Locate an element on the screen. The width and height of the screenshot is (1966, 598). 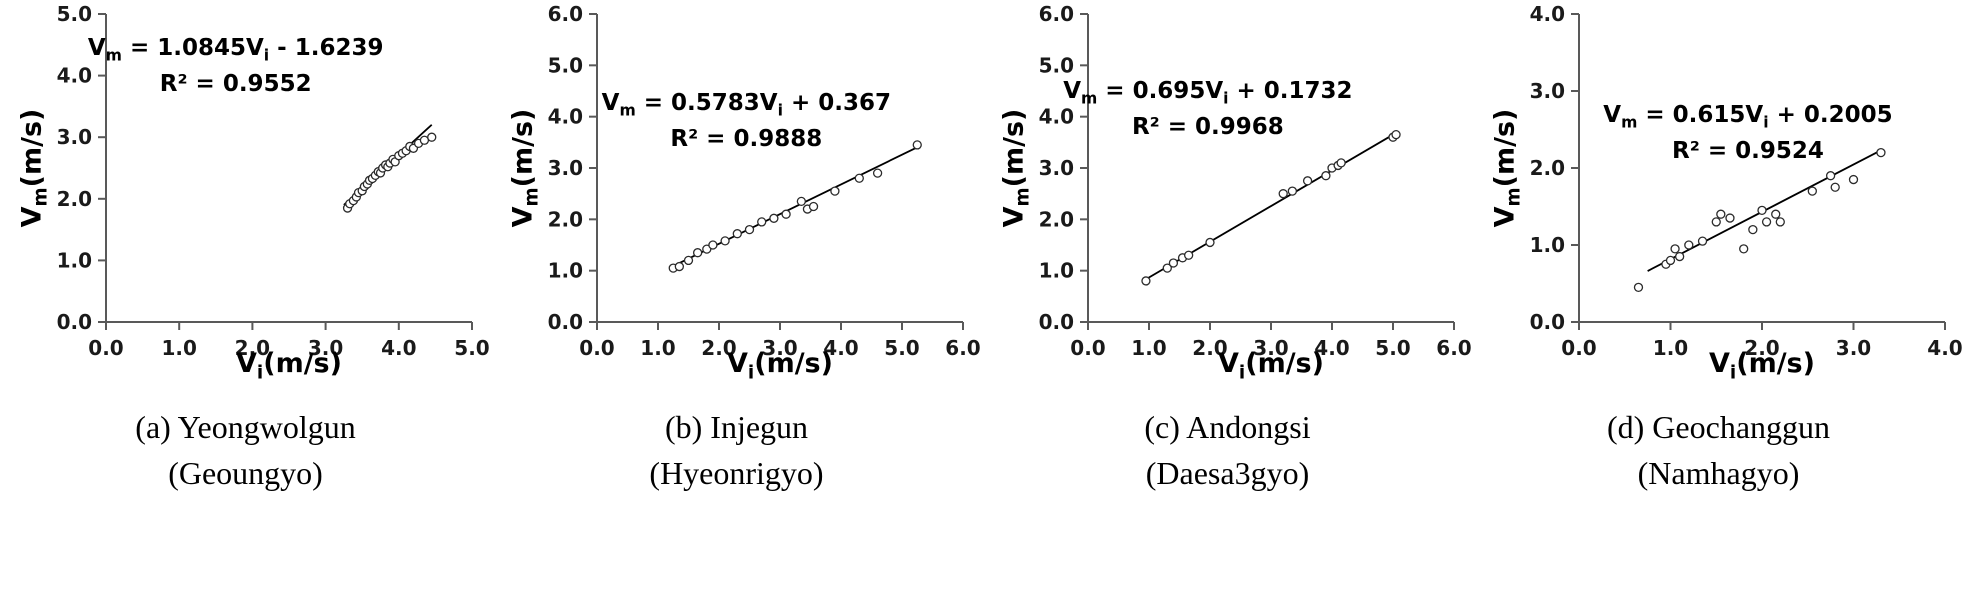
scatter-plot-d: 0.0 1.0 2.0 3.0 4.0 0.0 1.0 2.0 3.0 4.0 is located at coordinates (1746, 181).